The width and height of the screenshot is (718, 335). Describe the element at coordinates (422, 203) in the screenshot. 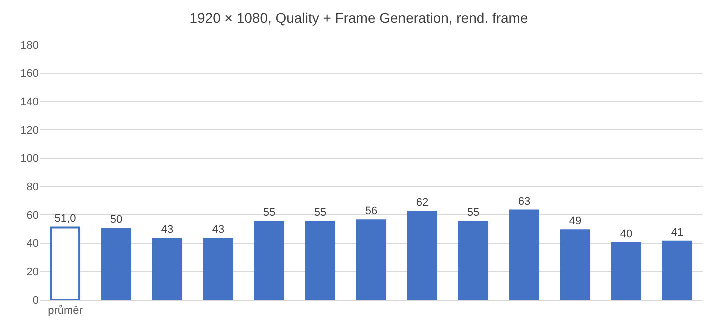

I see `data-label: 62` at that location.